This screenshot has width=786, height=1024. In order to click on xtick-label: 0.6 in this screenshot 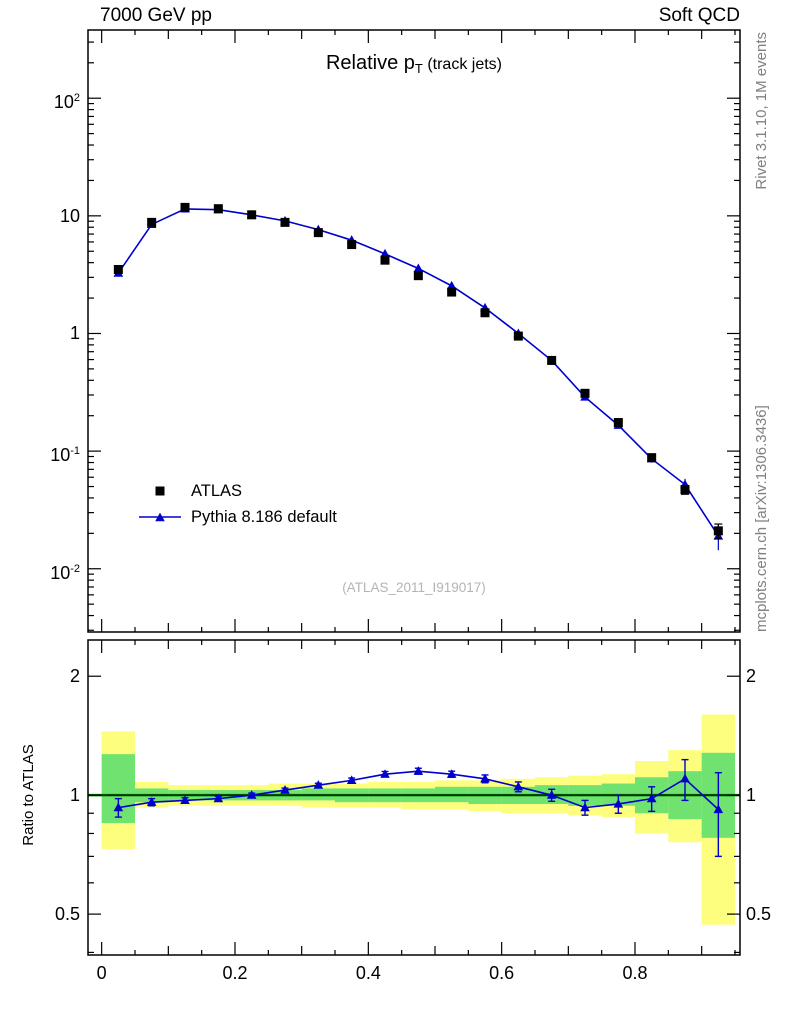, I will do `click(502, 973)`.